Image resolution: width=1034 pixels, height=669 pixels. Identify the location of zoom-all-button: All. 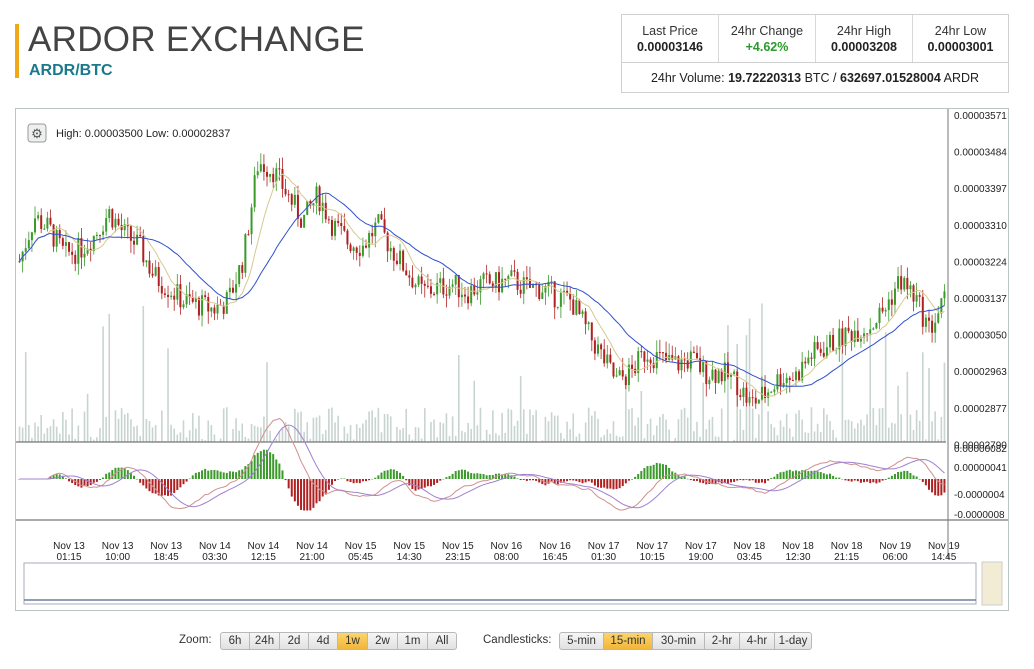
(442, 641).